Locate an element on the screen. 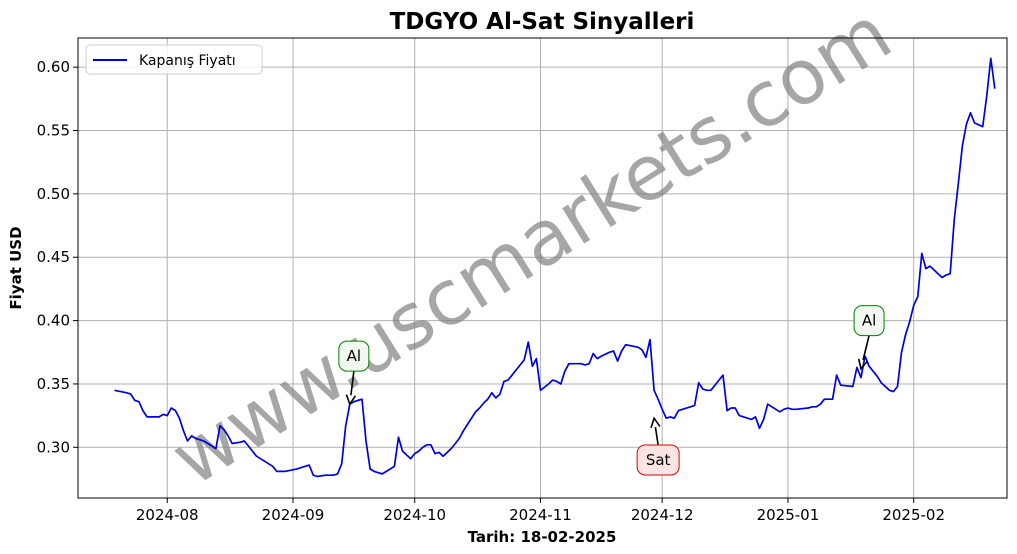 The width and height of the screenshot is (1017, 554). chart-title: TDGYO Al-Sat Sinyalleri is located at coordinates (542, 22).